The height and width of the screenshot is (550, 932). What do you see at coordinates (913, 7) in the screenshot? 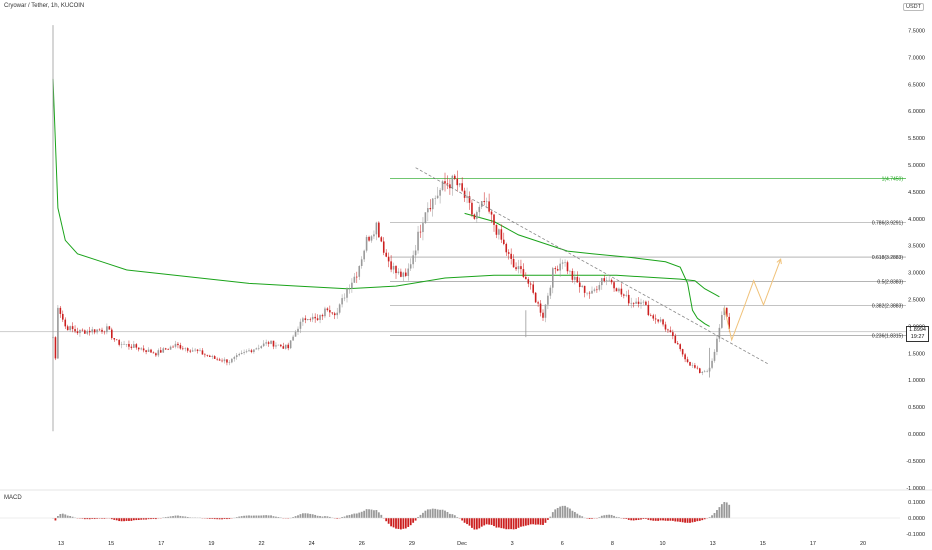
I see `currency-button: USDT` at bounding box center [913, 7].